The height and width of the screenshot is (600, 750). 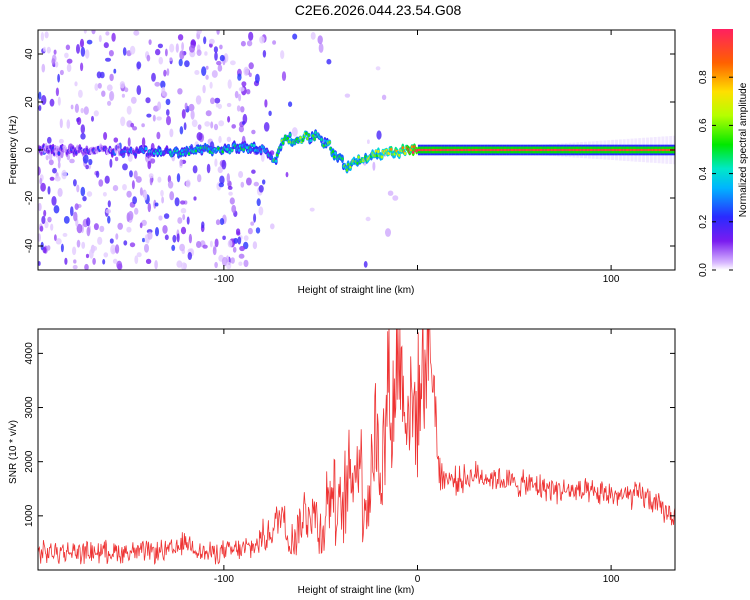 What do you see at coordinates (611, 279) in the screenshot?
I see `spectrogram-x-tick-label: 100` at bounding box center [611, 279].